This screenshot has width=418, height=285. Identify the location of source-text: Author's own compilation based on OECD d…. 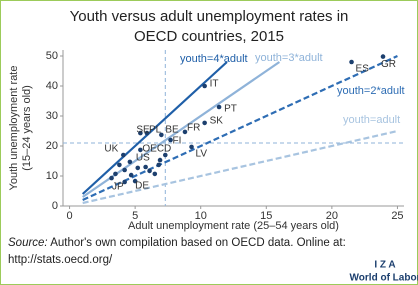
(198, 243).